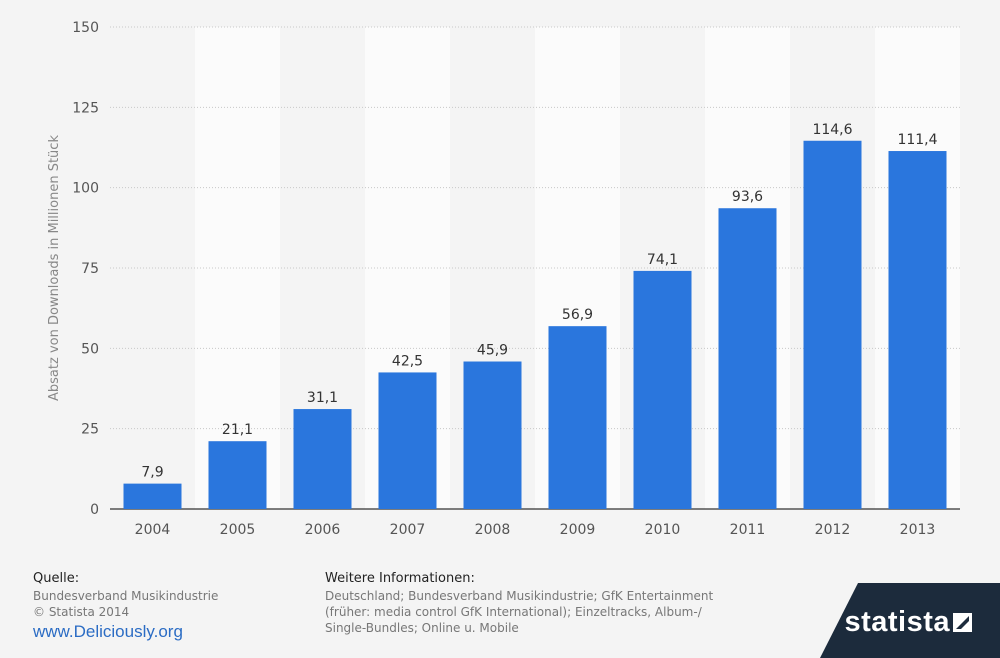  Describe the element at coordinates (962, 622) in the screenshot. I see `statista-logo-icon` at that location.